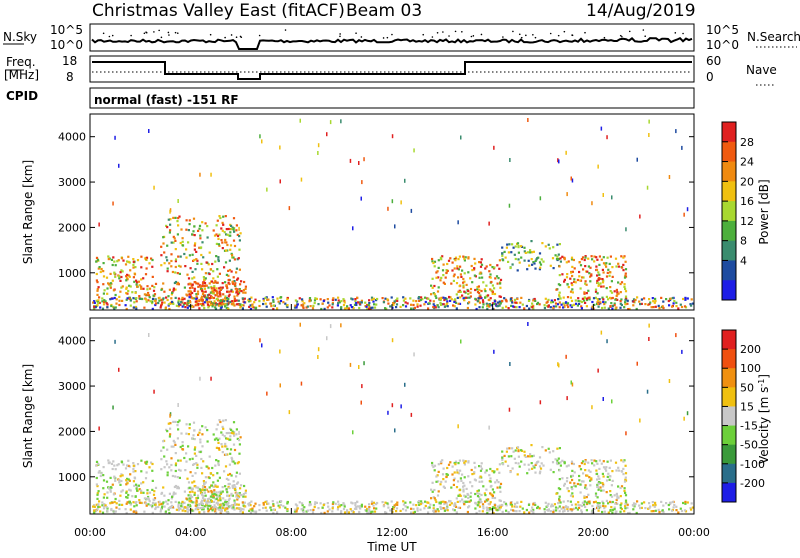 The image size is (800, 558). What do you see at coordinates (66, 30) in the screenshot?
I see `nsky-tick-top: 10^5` at bounding box center [66, 30].